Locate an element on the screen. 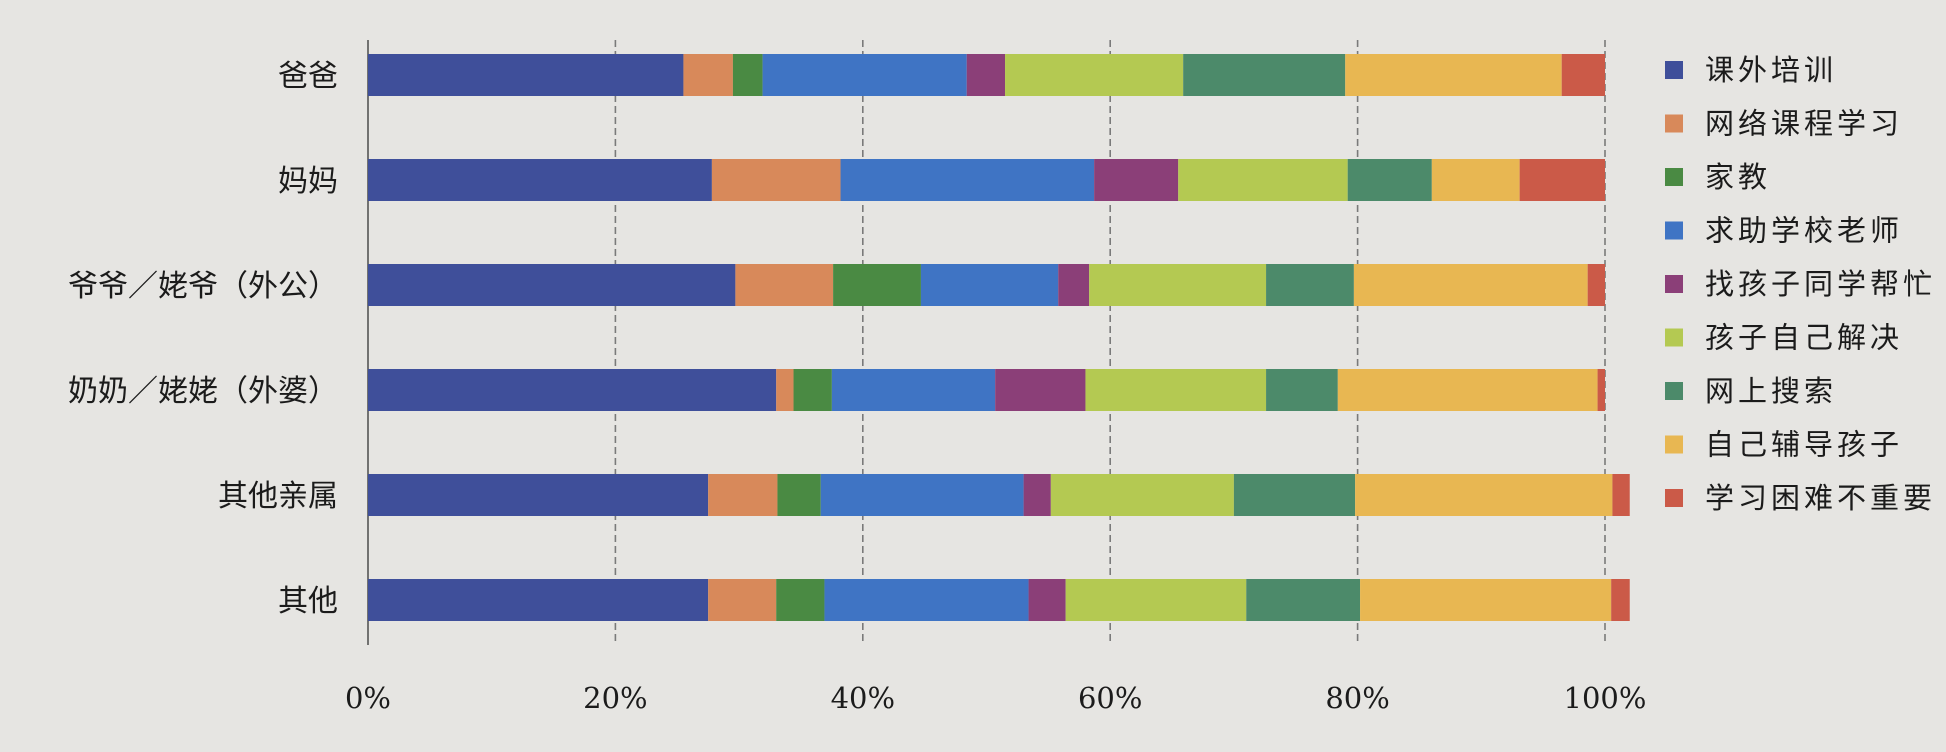 The width and height of the screenshot is (1946, 752). x-tick-label: 40% is located at coordinates (863, 698).